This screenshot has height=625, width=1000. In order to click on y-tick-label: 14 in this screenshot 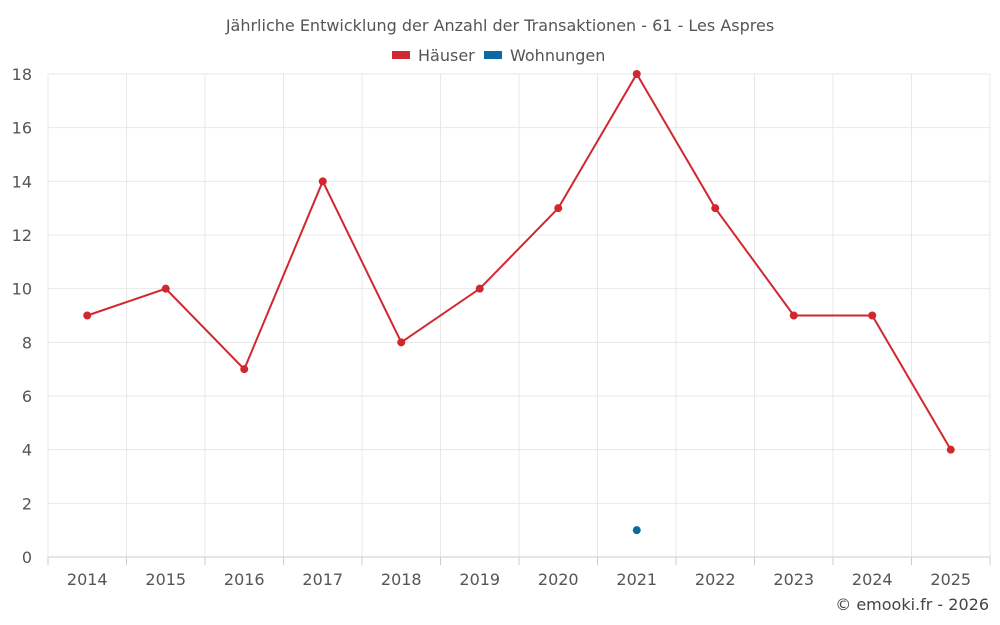, I will do `click(22, 181)`.